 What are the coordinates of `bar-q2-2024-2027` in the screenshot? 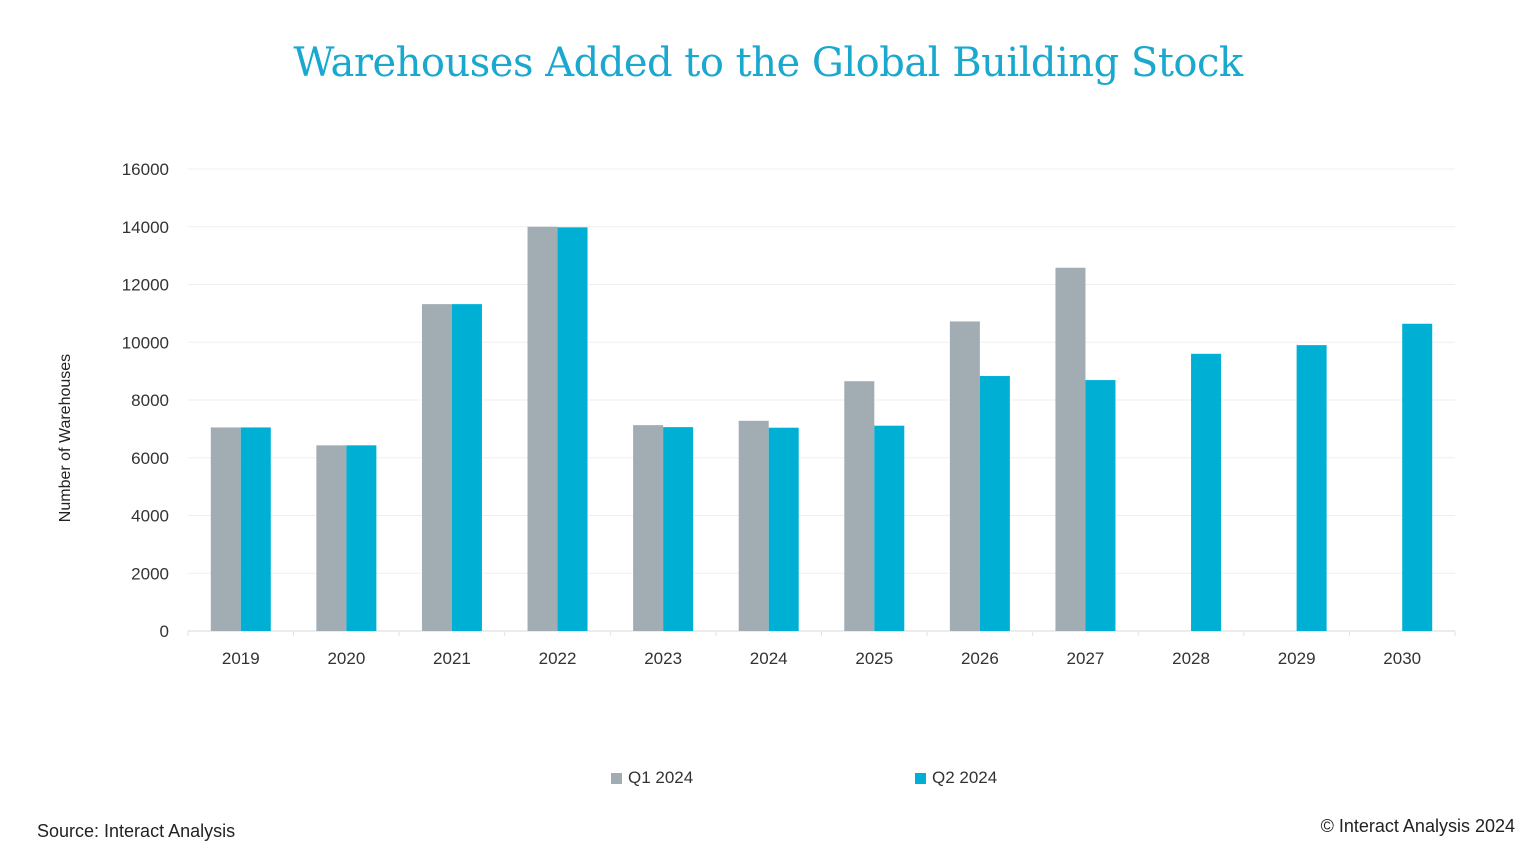 It's located at (1100, 505).